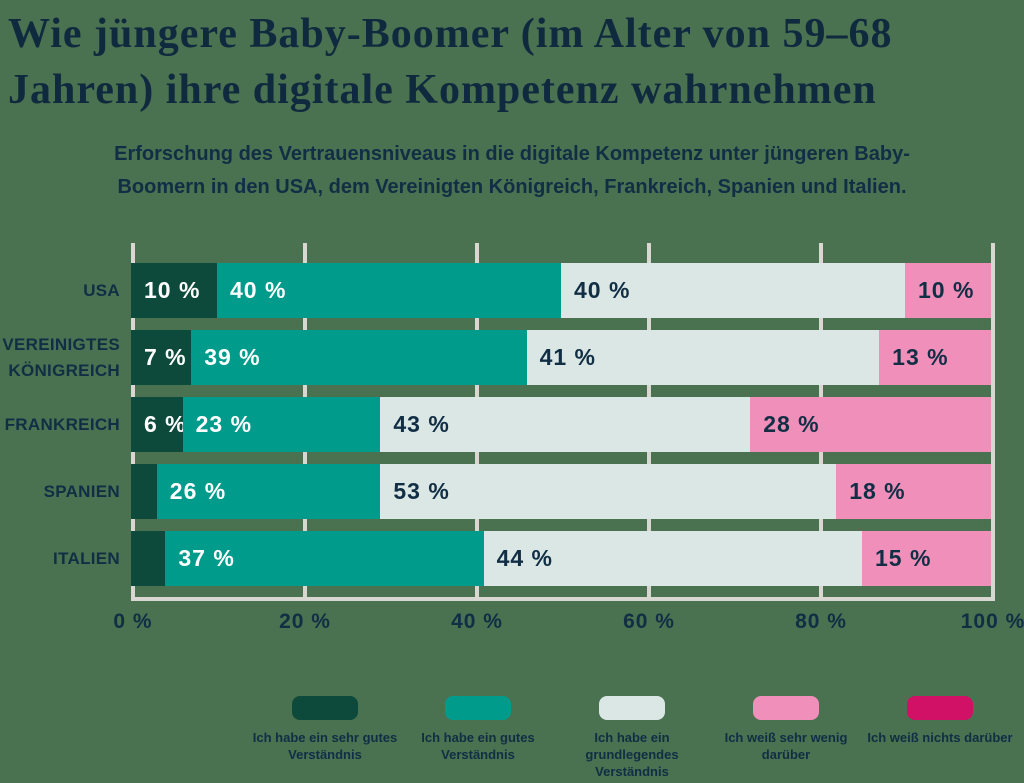 The image size is (1024, 783). What do you see at coordinates (325, 746) in the screenshot?
I see `legend-label: Ich habe ein sehr gutes Verständnis` at bounding box center [325, 746].